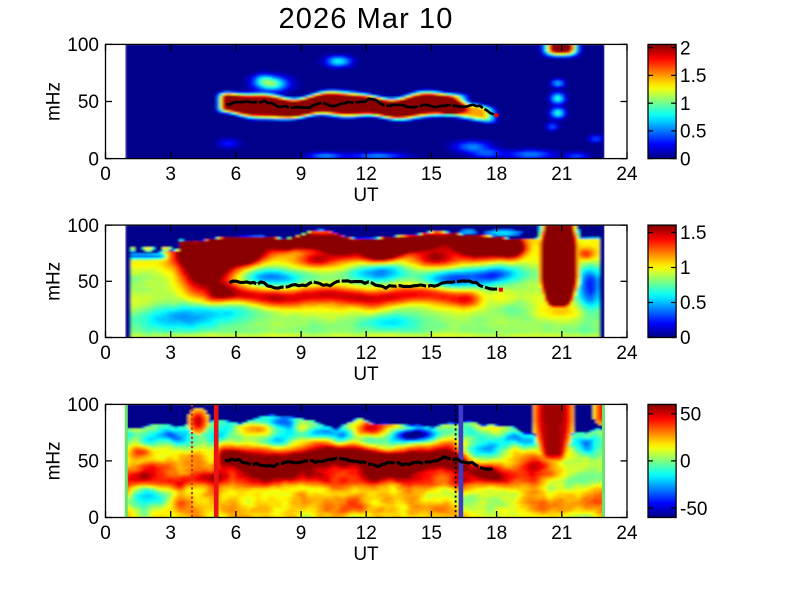  Describe the element at coordinates (693, 509) in the screenshot. I see `svg-text: -50` at that location.